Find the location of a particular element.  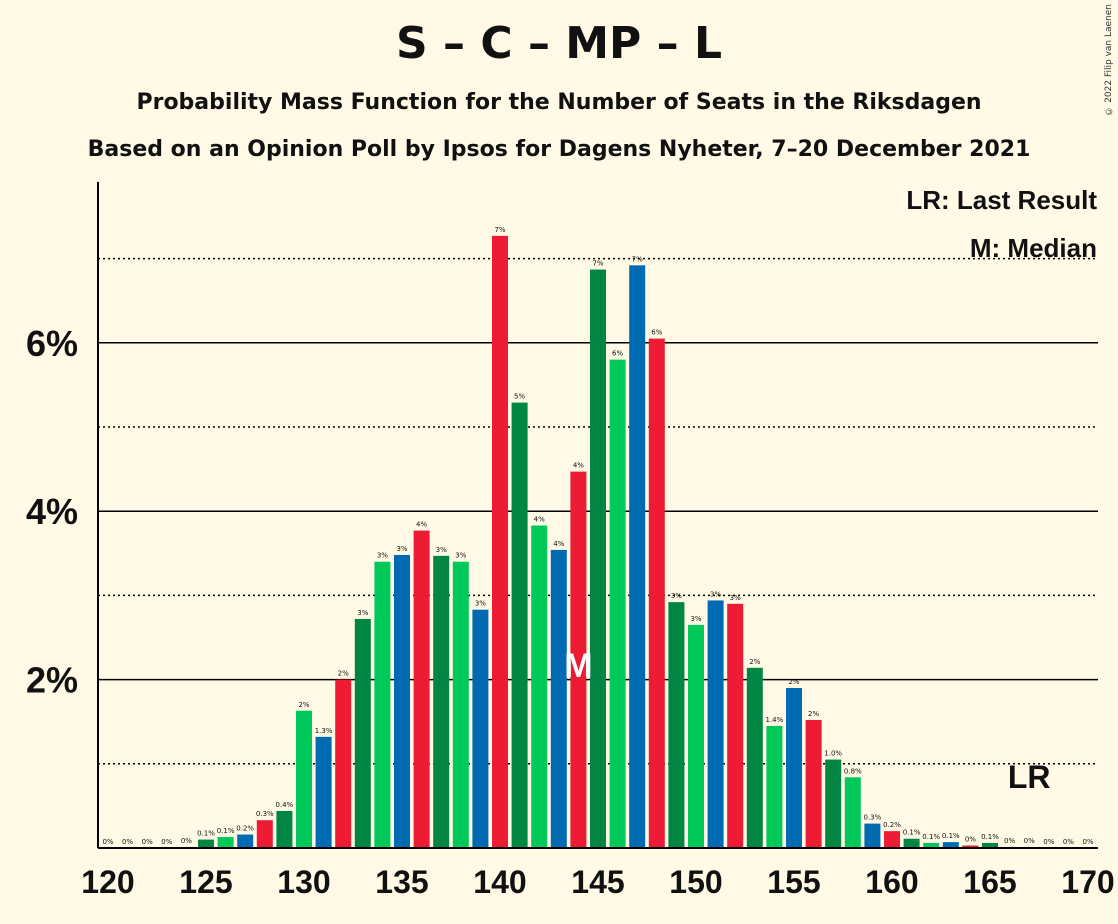

bar-label-seat-169: 0% is located at coordinates (1068, 842).